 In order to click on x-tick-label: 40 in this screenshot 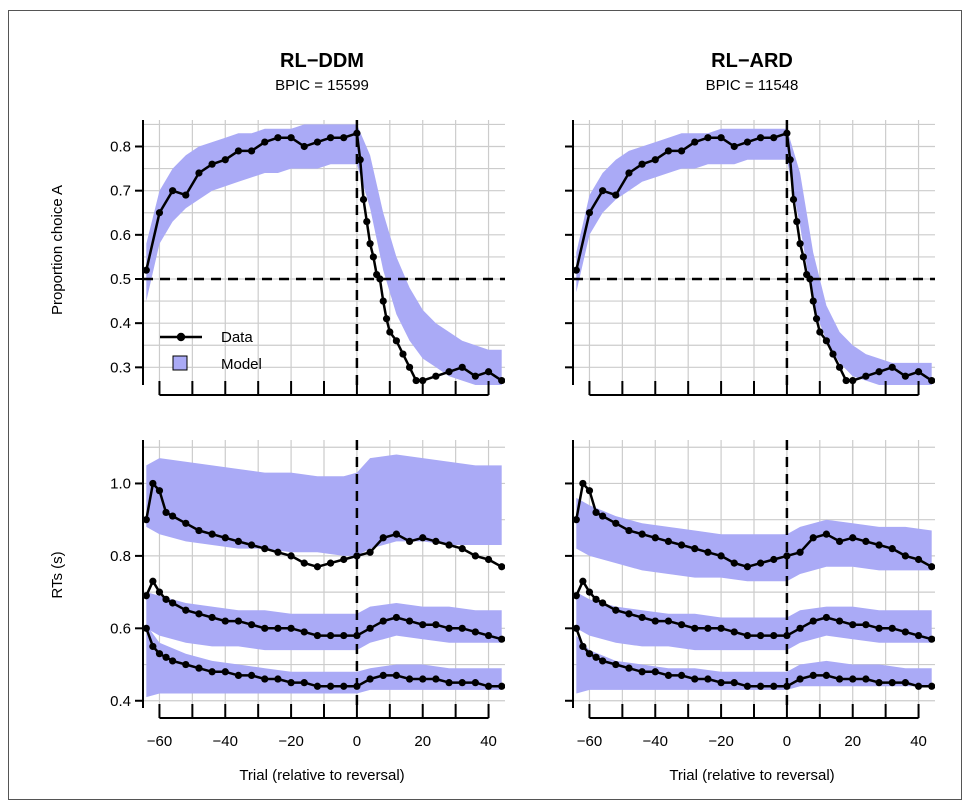, I will do `click(918, 741)`.